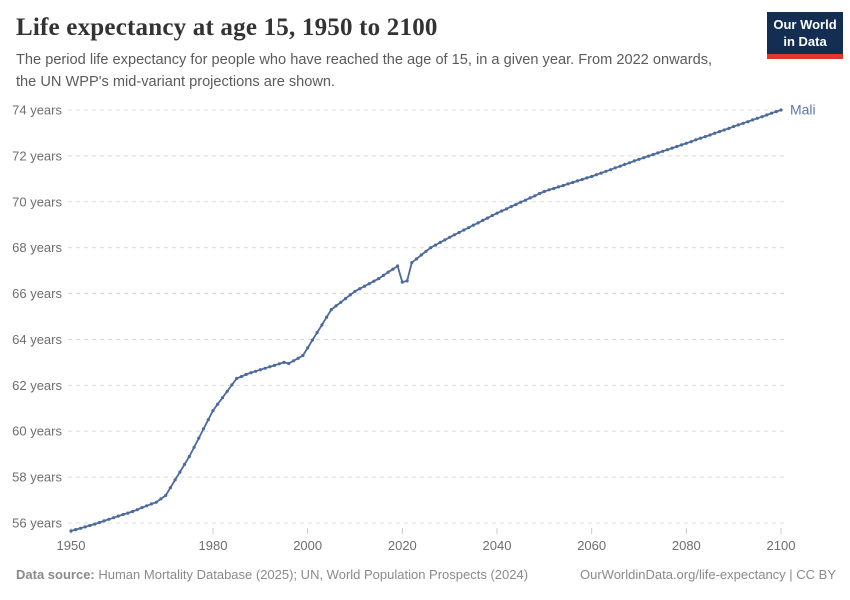  What do you see at coordinates (805, 36) in the screenshot?
I see `owid-logo: Our World in Data` at bounding box center [805, 36].